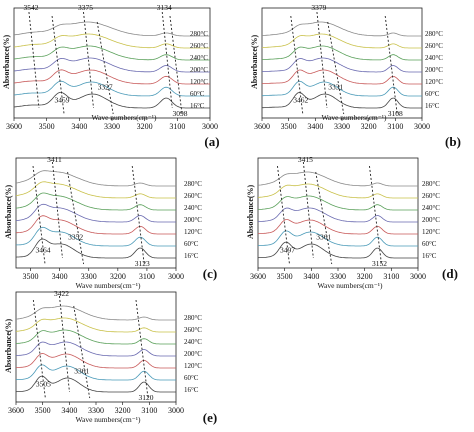  I want to click on series-label: 120°C, so click(193, 232).